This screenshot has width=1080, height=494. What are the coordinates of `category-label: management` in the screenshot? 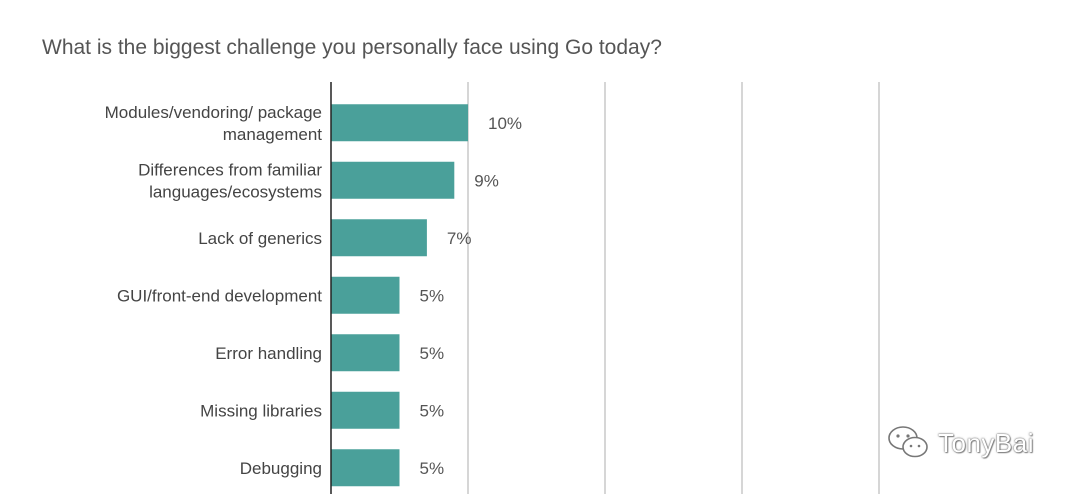 It's located at (273, 134).